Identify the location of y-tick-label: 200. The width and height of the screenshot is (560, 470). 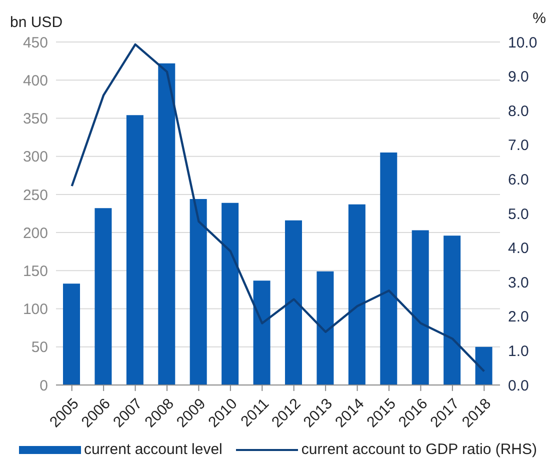
(35, 233).